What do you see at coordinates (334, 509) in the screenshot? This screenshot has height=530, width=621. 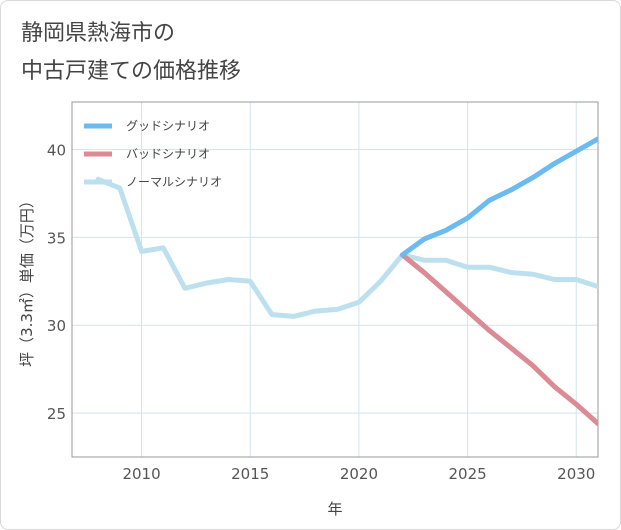 I see `x-axis-label: 年` at bounding box center [334, 509].